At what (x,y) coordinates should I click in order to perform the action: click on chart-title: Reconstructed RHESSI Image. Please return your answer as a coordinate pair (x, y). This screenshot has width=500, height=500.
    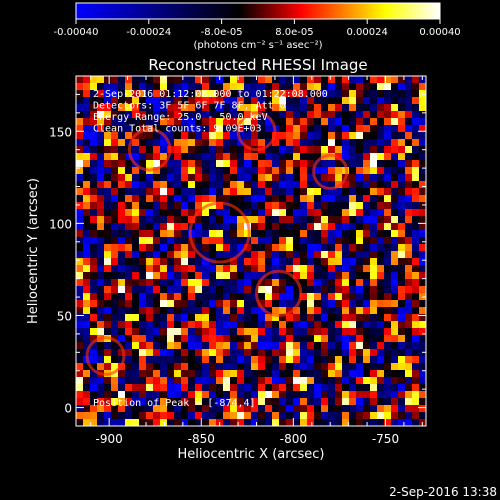
    Looking at the image, I should click on (257, 65).